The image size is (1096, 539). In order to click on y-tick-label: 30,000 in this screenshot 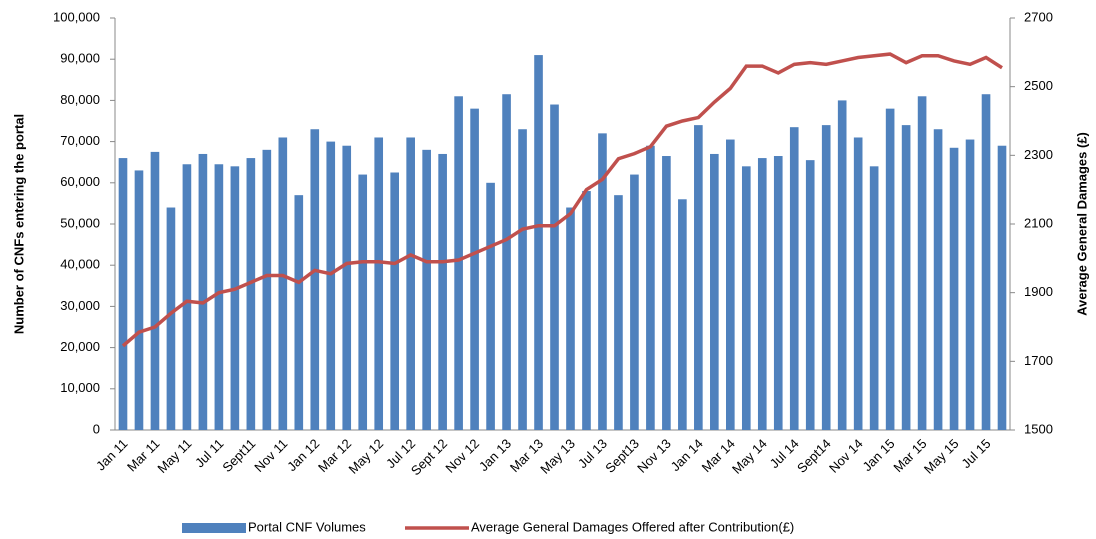, I will do `click(80, 305)`.